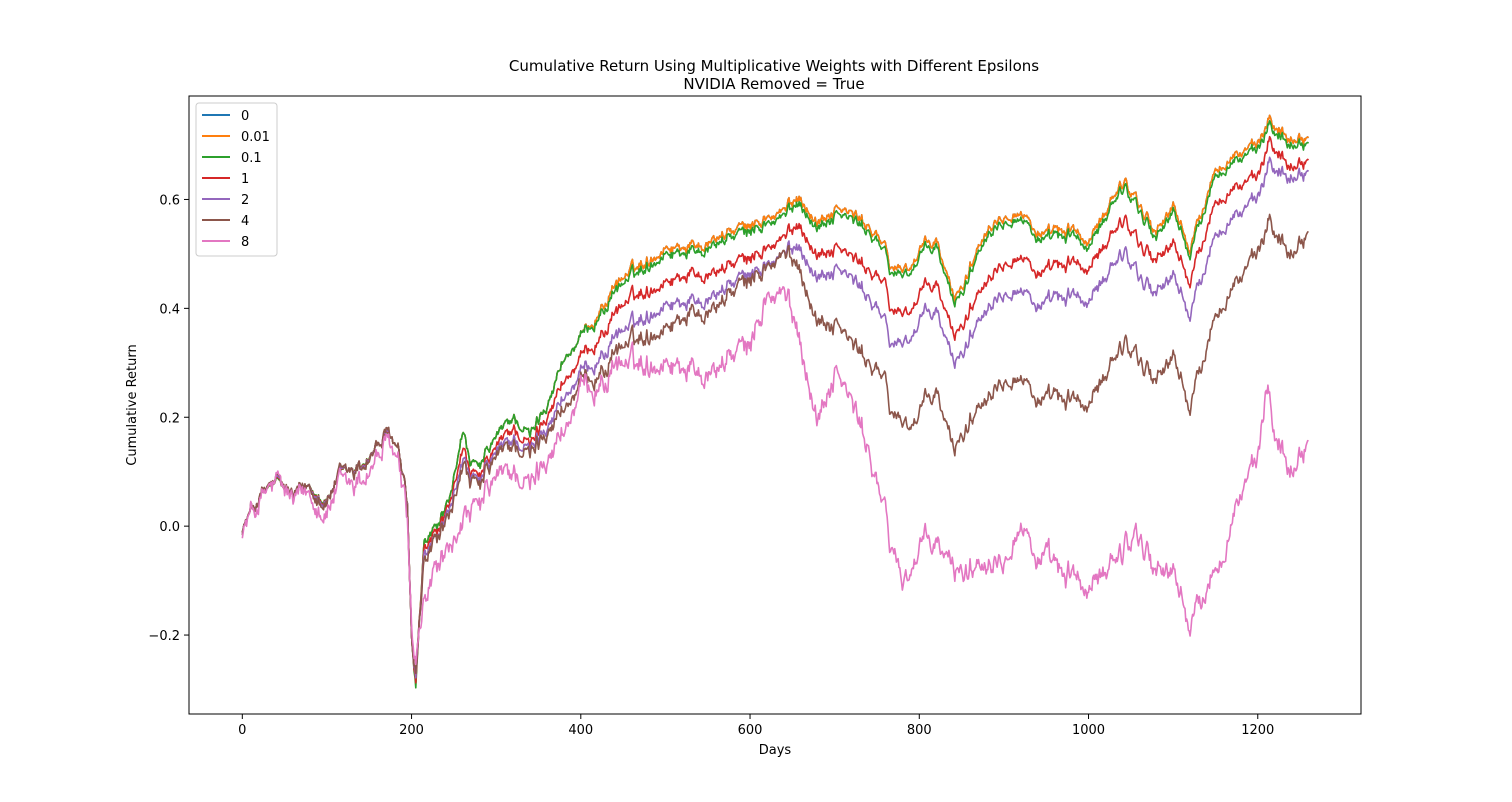  I want to click on chart-subtitle: NVIDIA Removed = True, so click(773, 84).